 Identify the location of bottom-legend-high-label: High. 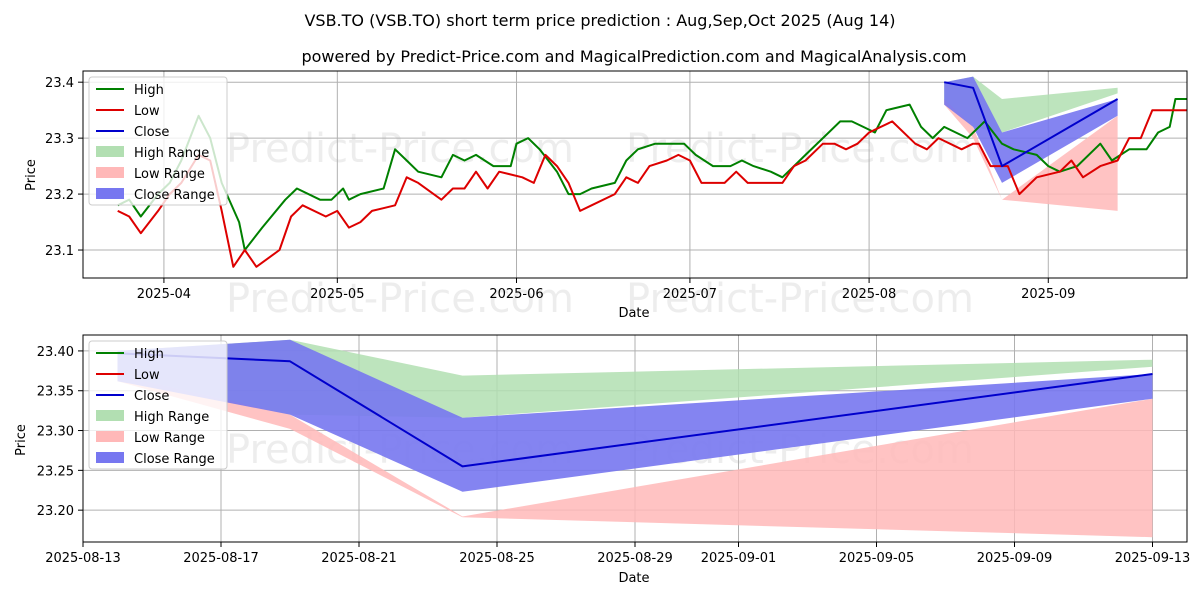
(149, 354).